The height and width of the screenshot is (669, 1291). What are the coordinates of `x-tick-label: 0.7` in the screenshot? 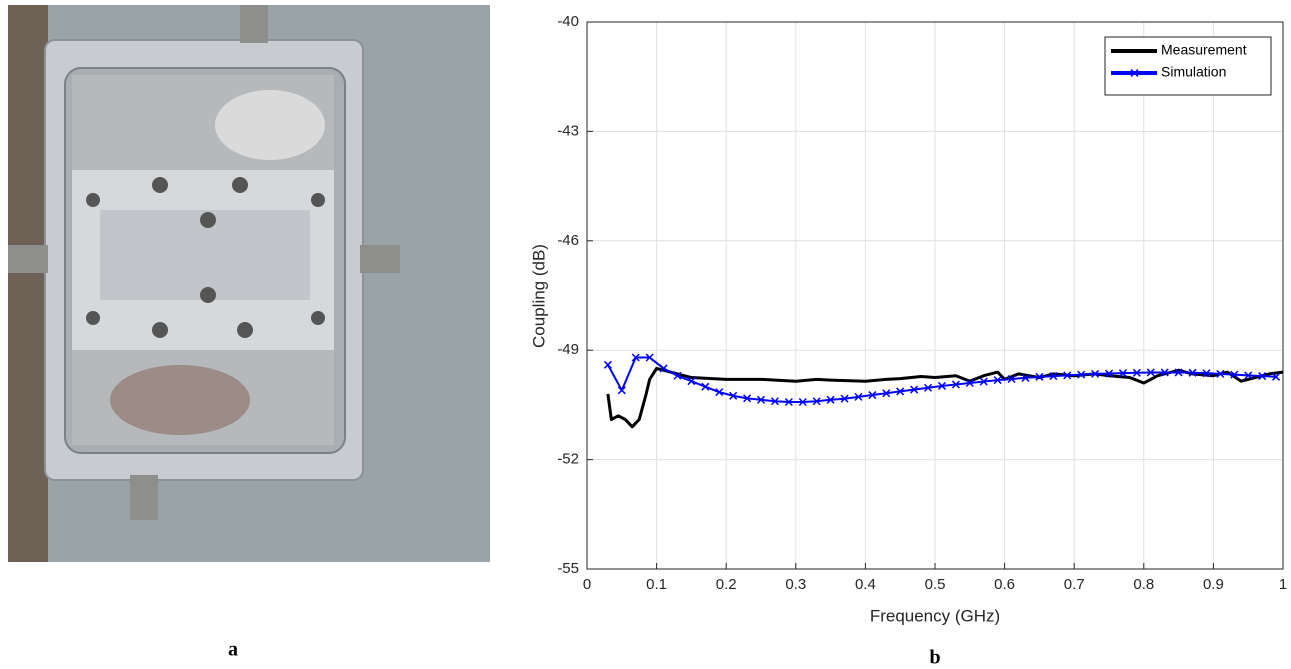 It's located at (1074, 584).